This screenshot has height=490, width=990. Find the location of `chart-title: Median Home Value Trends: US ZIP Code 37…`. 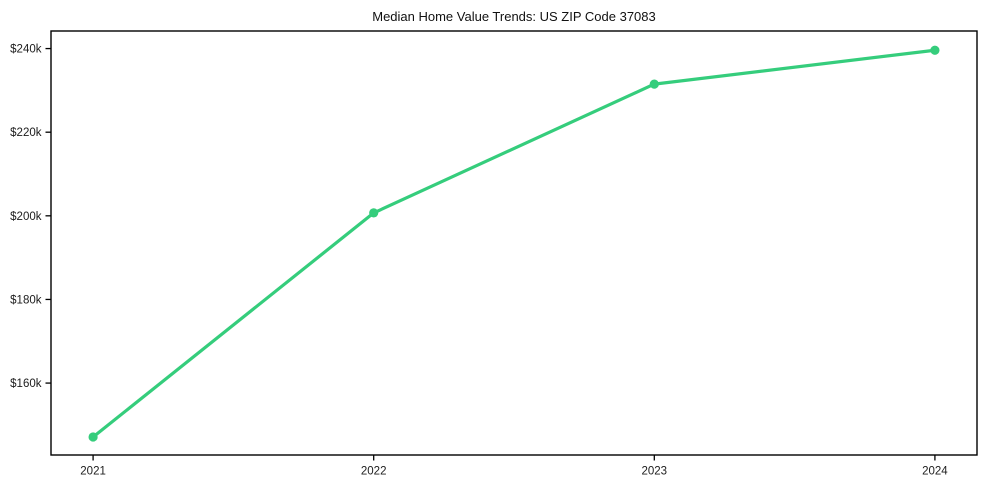

chart-title: Median Home Value Trends: US ZIP Code 37… is located at coordinates (514, 16).